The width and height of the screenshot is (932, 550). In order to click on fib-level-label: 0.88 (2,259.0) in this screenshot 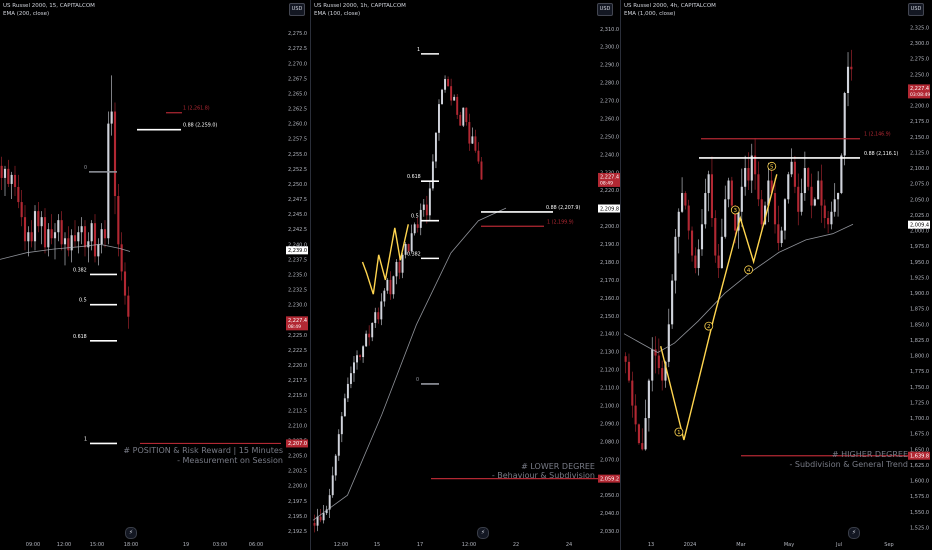, I will do `click(200, 126)`.